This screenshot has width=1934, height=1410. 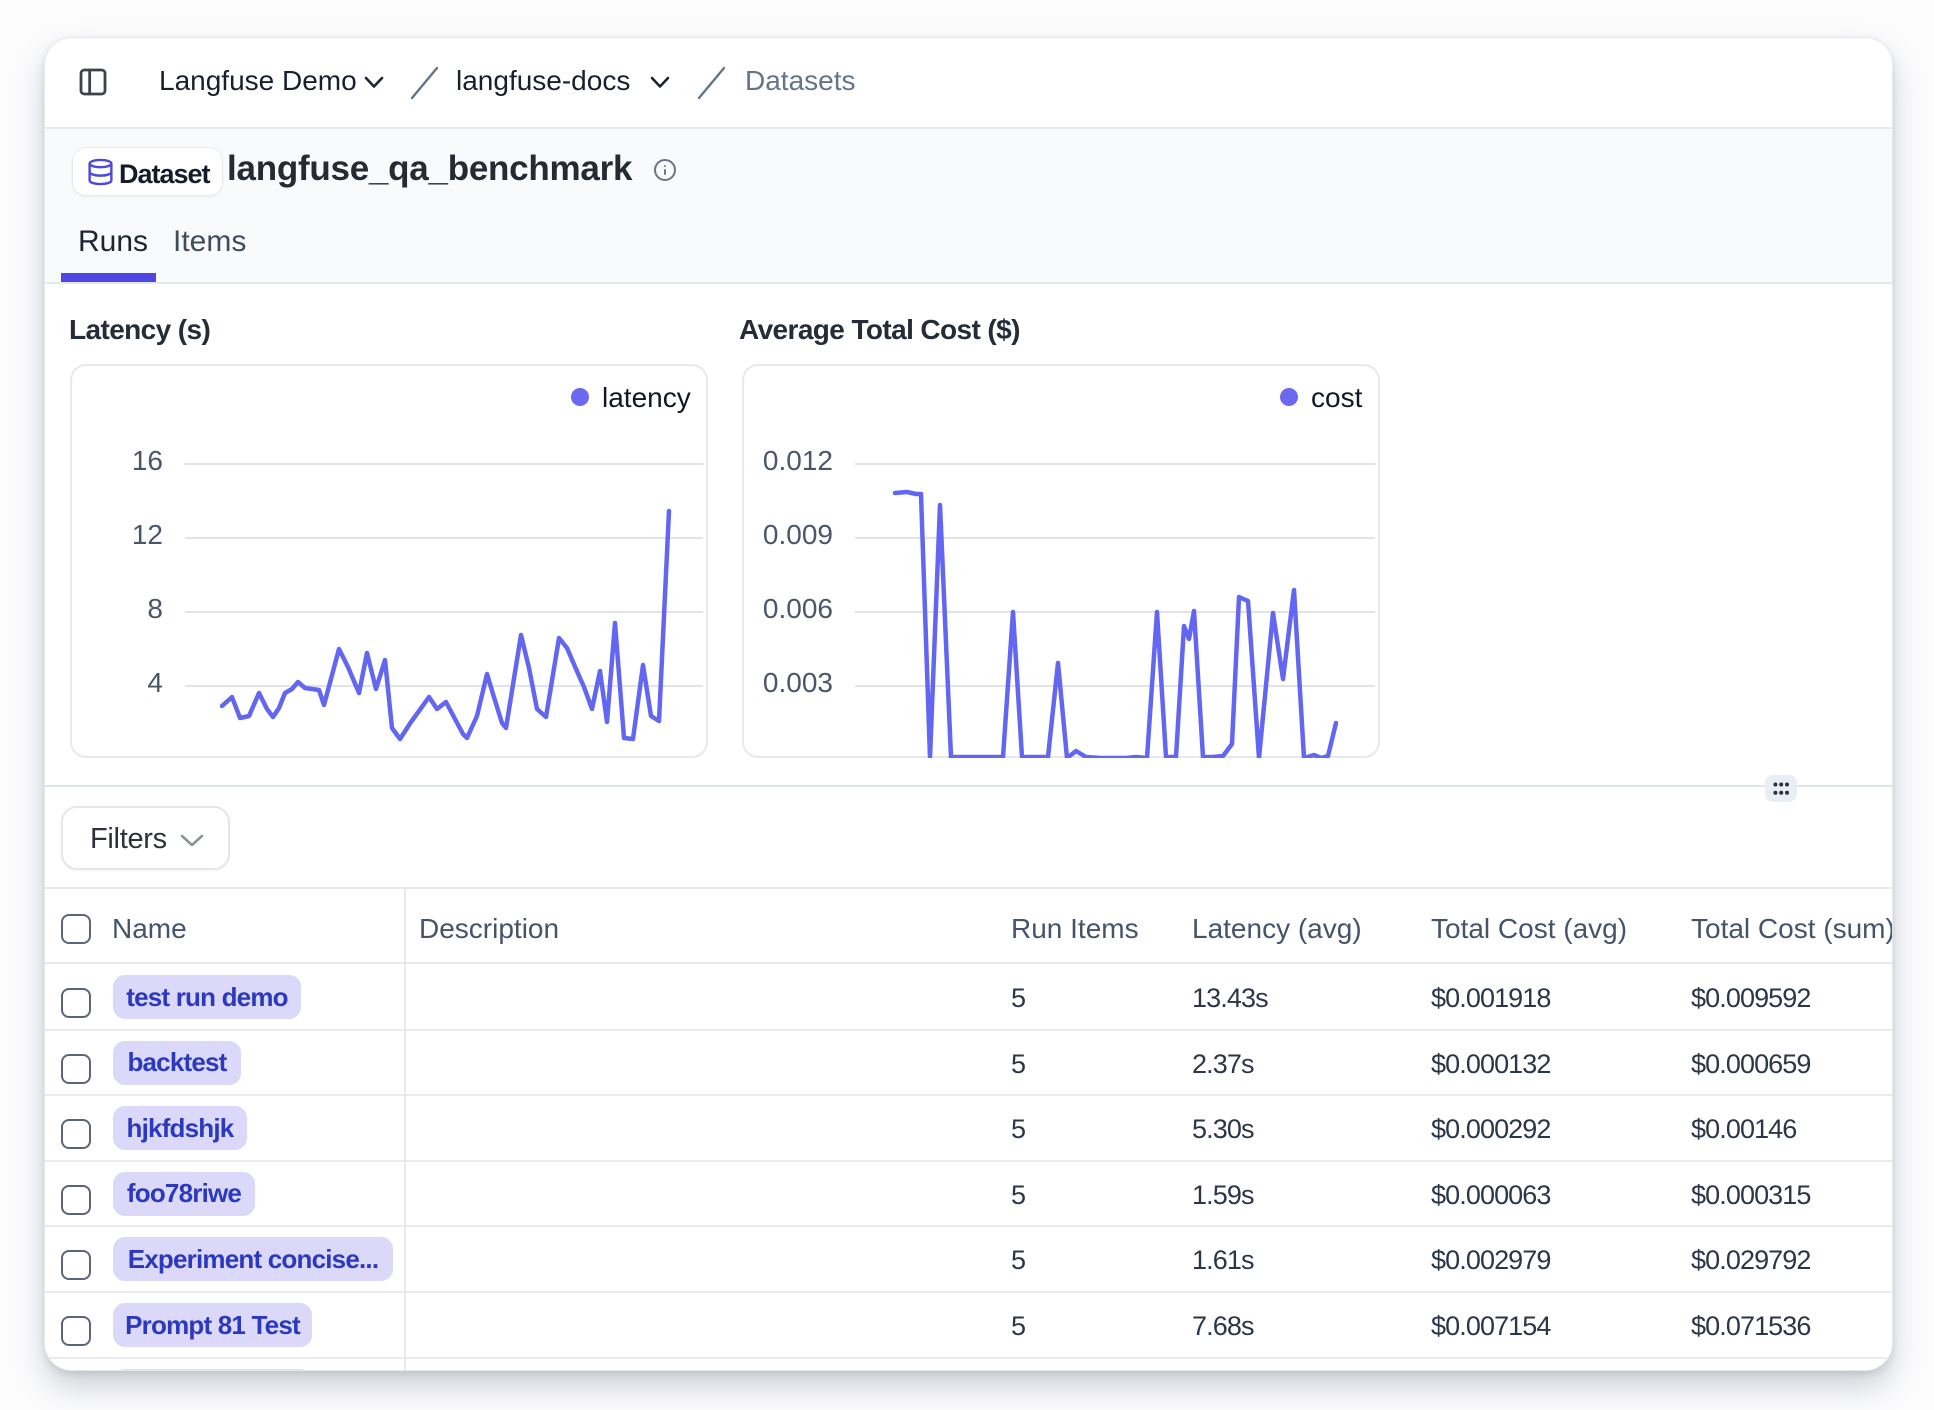 I want to click on svg-text: latency, so click(x=646, y=397).